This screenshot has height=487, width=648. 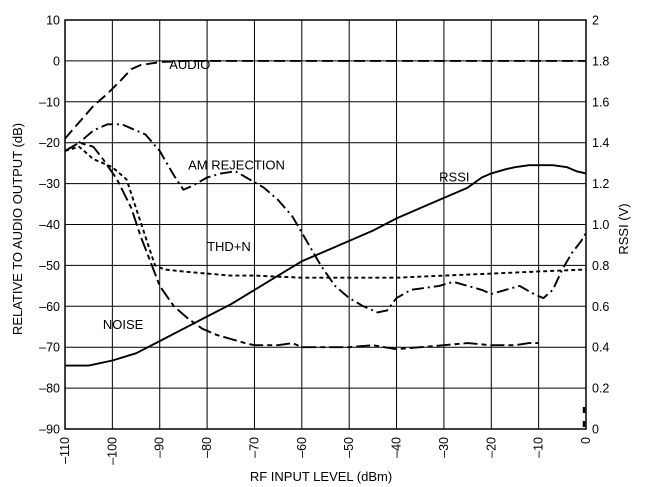 I want to click on y2-tick-label: 1.8, so click(x=600, y=61).